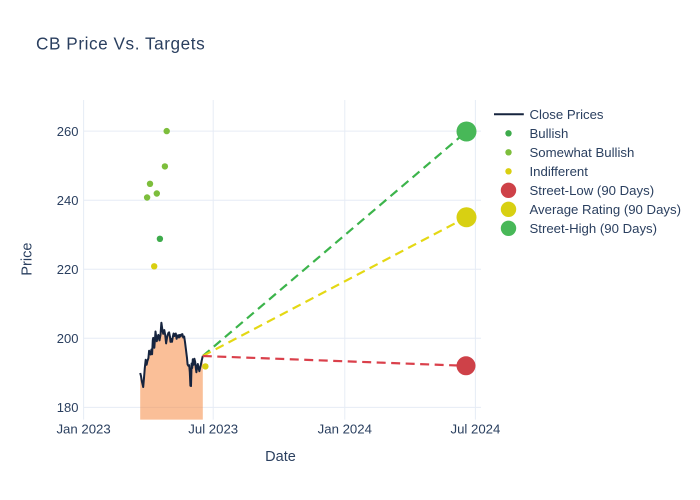 The height and width of the screenshot is (500, 700). Describe the element at coordinates (582, 152) in the screenshot. I see `svg-text: Somewhat Bullish` at that location.